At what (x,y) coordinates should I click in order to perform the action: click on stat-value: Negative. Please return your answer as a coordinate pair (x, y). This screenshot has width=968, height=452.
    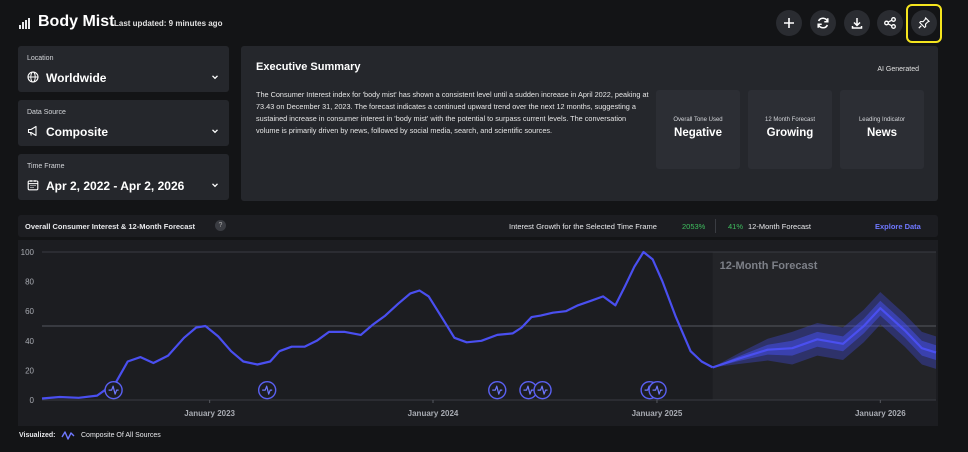
    Looking at the image, I should click on (698, 133).